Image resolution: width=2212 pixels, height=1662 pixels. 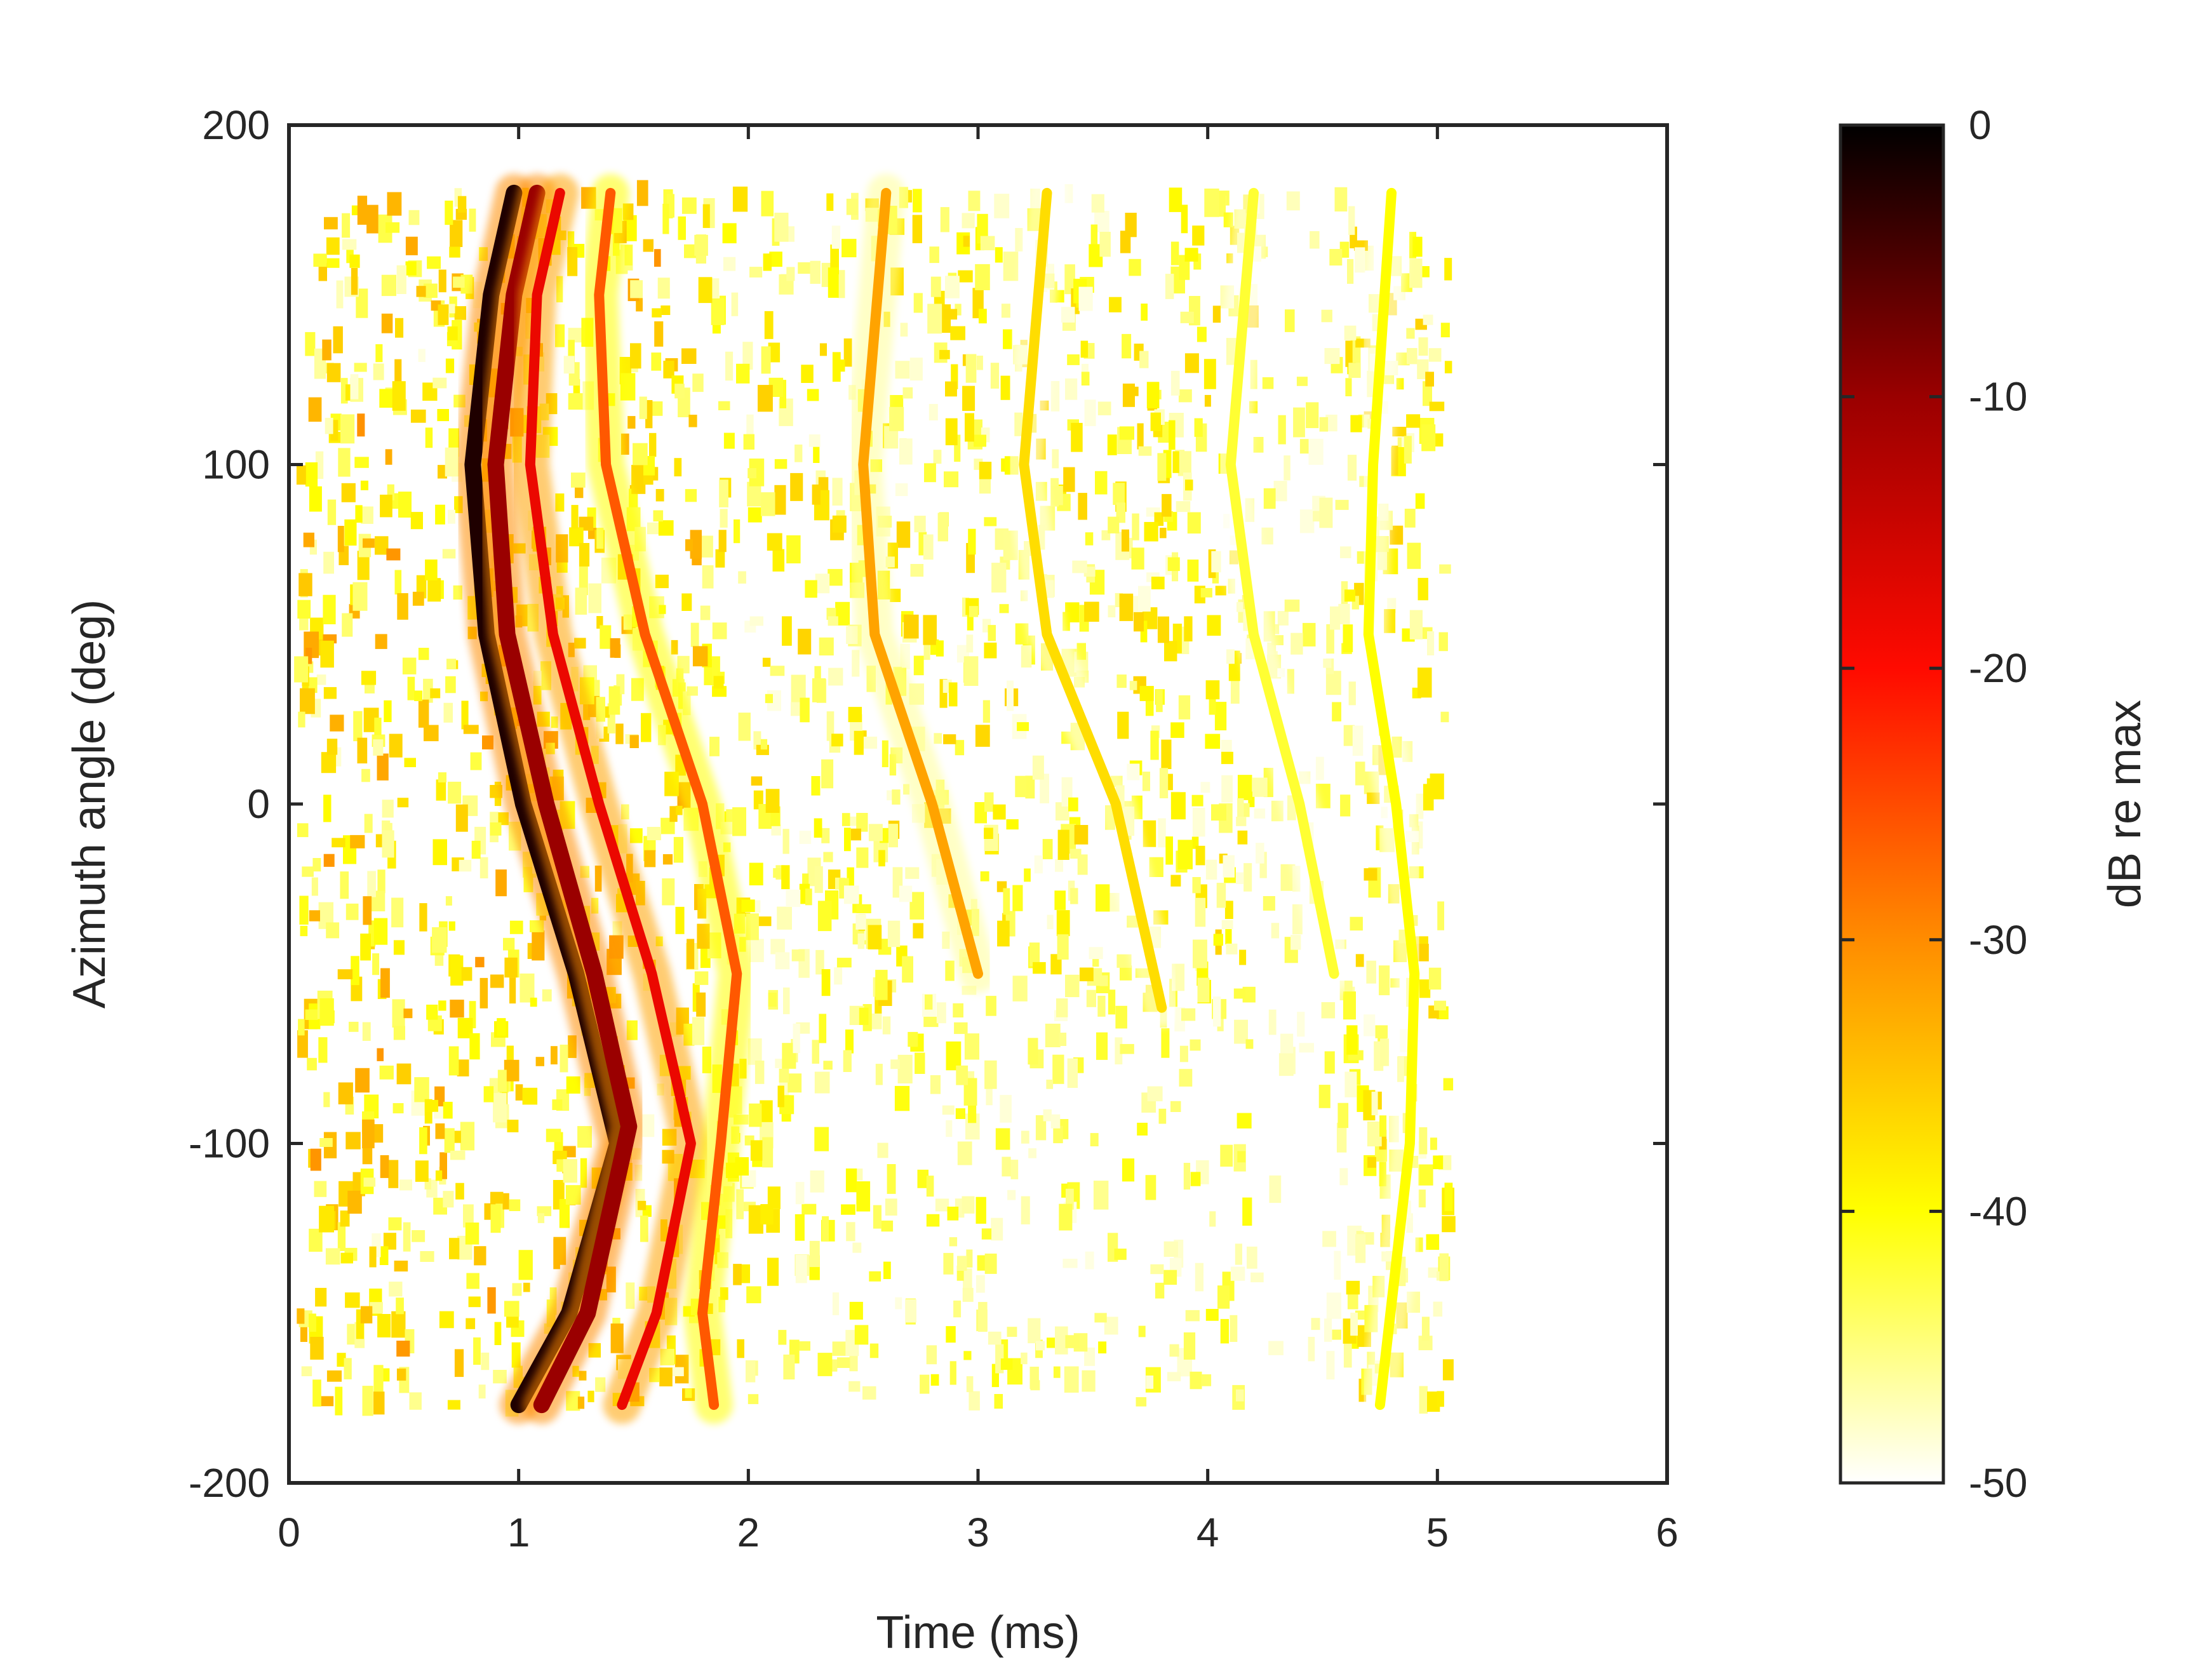 I want to click on x-axis-label: Time (ms), so click(x=978, y=1632).